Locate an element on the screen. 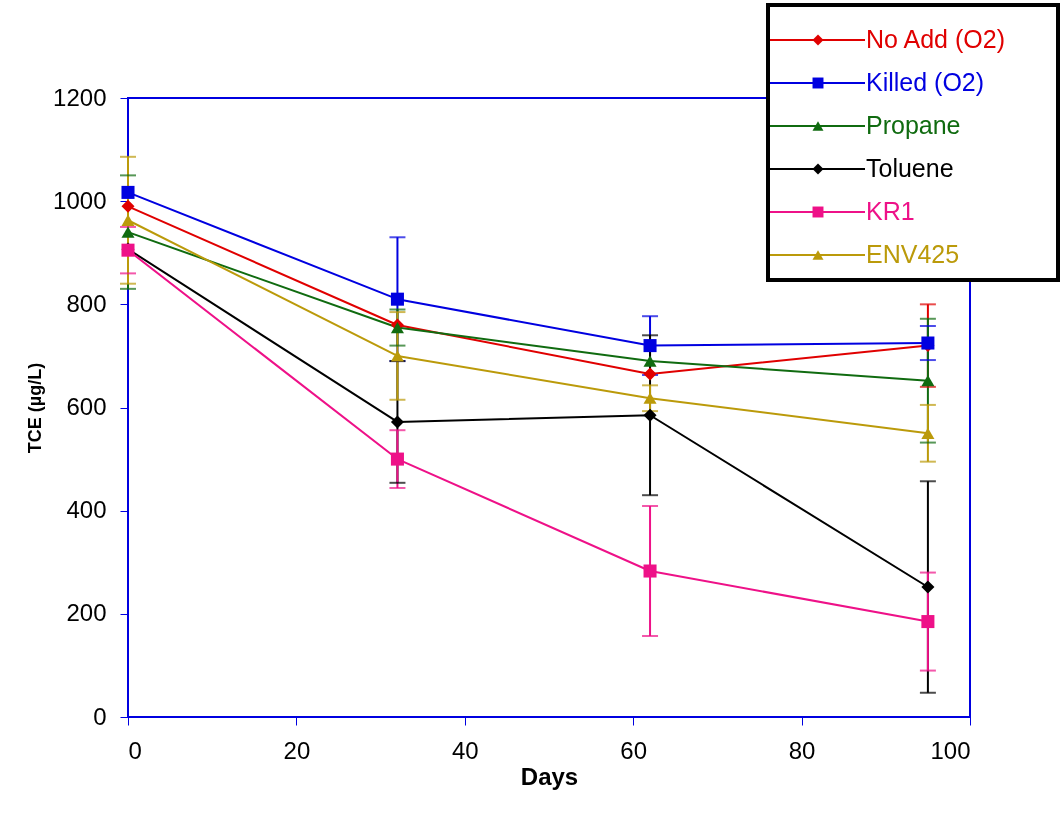 This screenshot has width=1063, height=834. y-tick-label: 1200 is located at coordinates (80, 97).